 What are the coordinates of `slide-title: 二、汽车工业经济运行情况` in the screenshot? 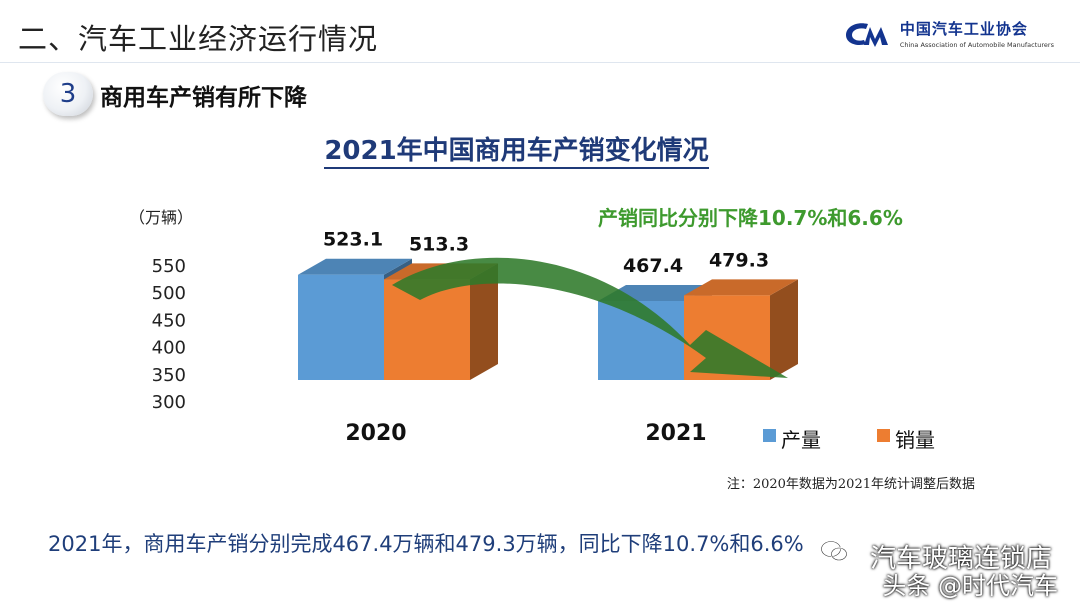 It's located at (198, 39).